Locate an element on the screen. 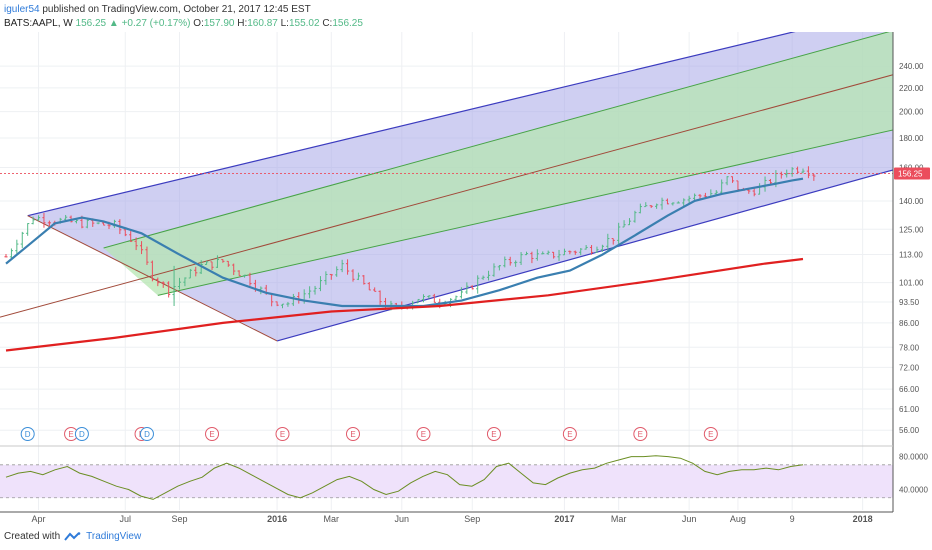 This screenshot has height=550, width=932. price-change: +0.27 (+0.17%) is located at coordinates (156, 23).